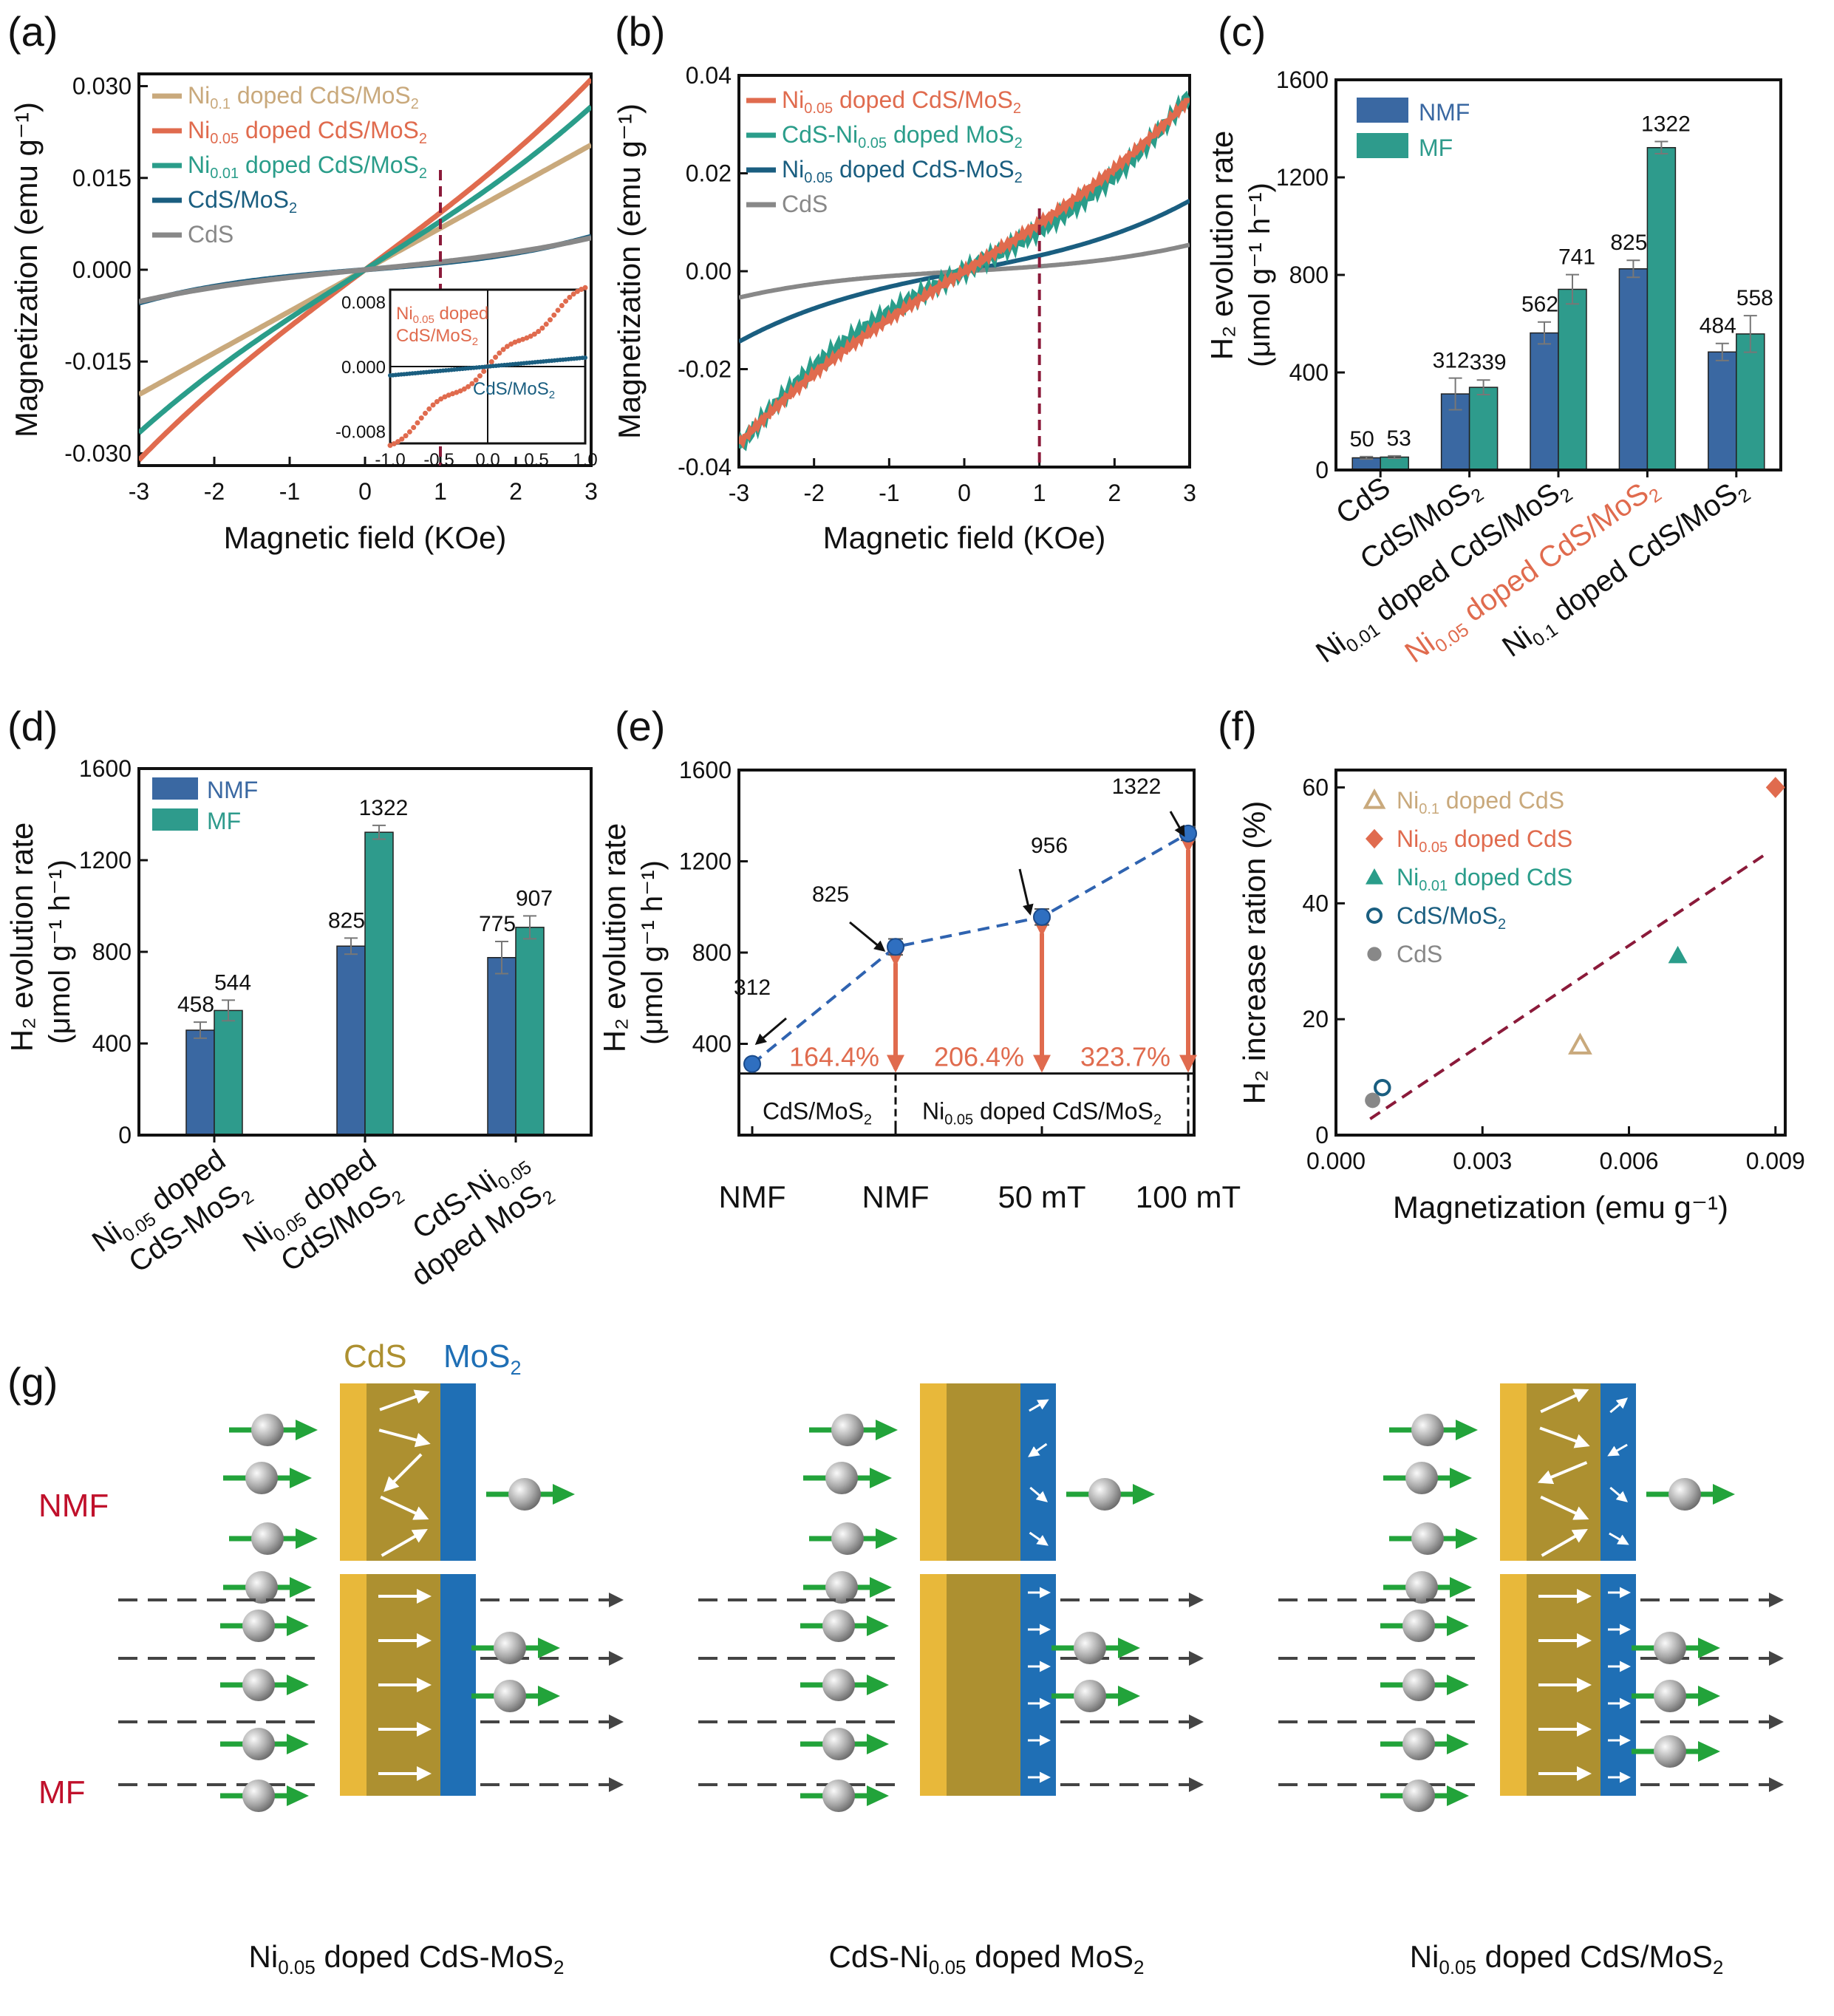  Describe the element at coordinates (442, 315) in the screenshot. I see `inset-label-1: Ni0.05 doped` at that location.